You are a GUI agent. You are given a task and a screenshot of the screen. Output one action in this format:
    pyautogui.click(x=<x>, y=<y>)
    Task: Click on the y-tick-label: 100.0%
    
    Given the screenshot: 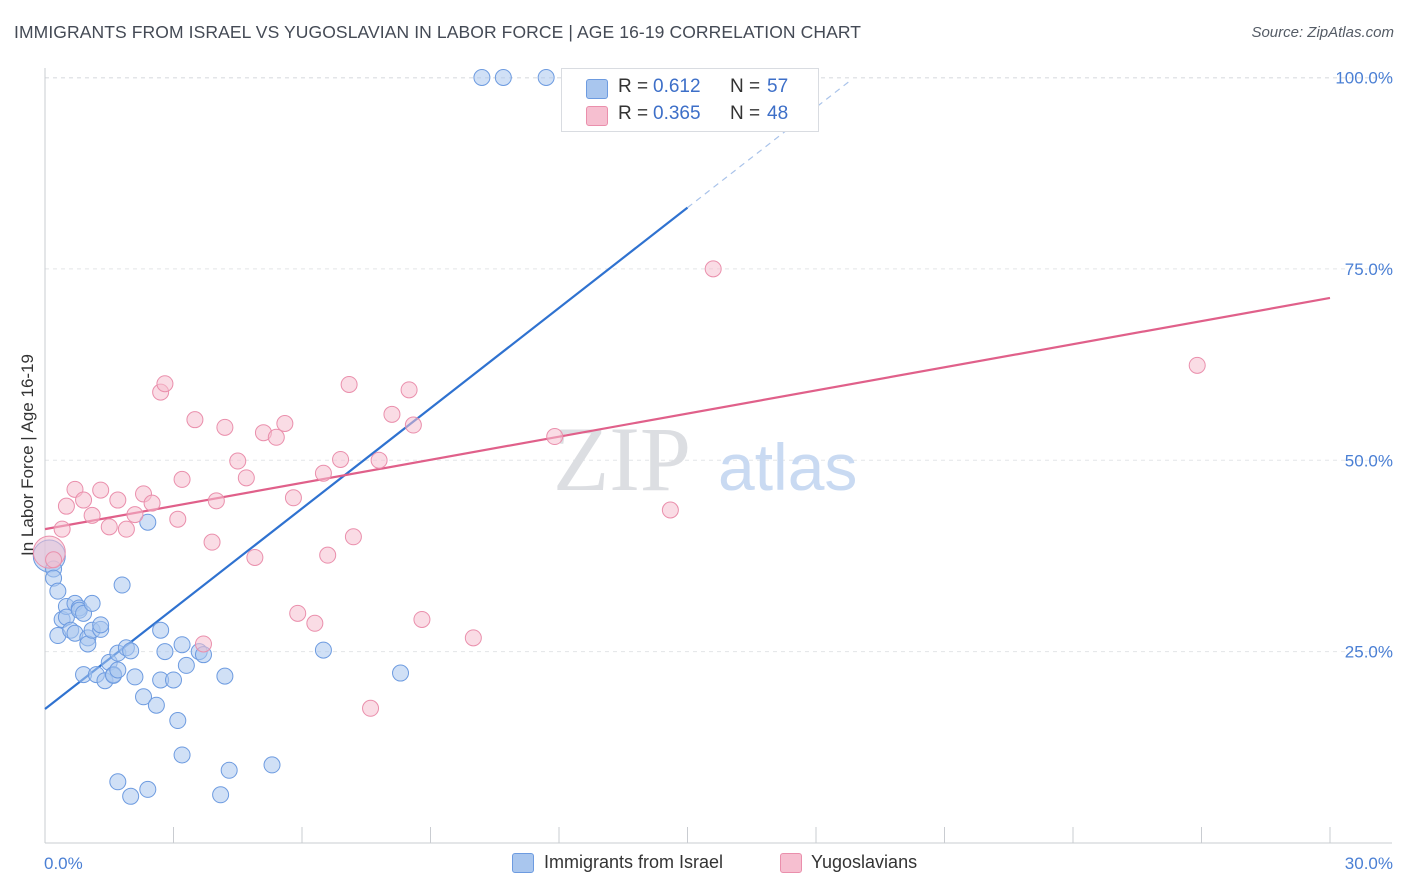 What is the action you would take?
    pyautogui.click(x=1364, y=78)
    